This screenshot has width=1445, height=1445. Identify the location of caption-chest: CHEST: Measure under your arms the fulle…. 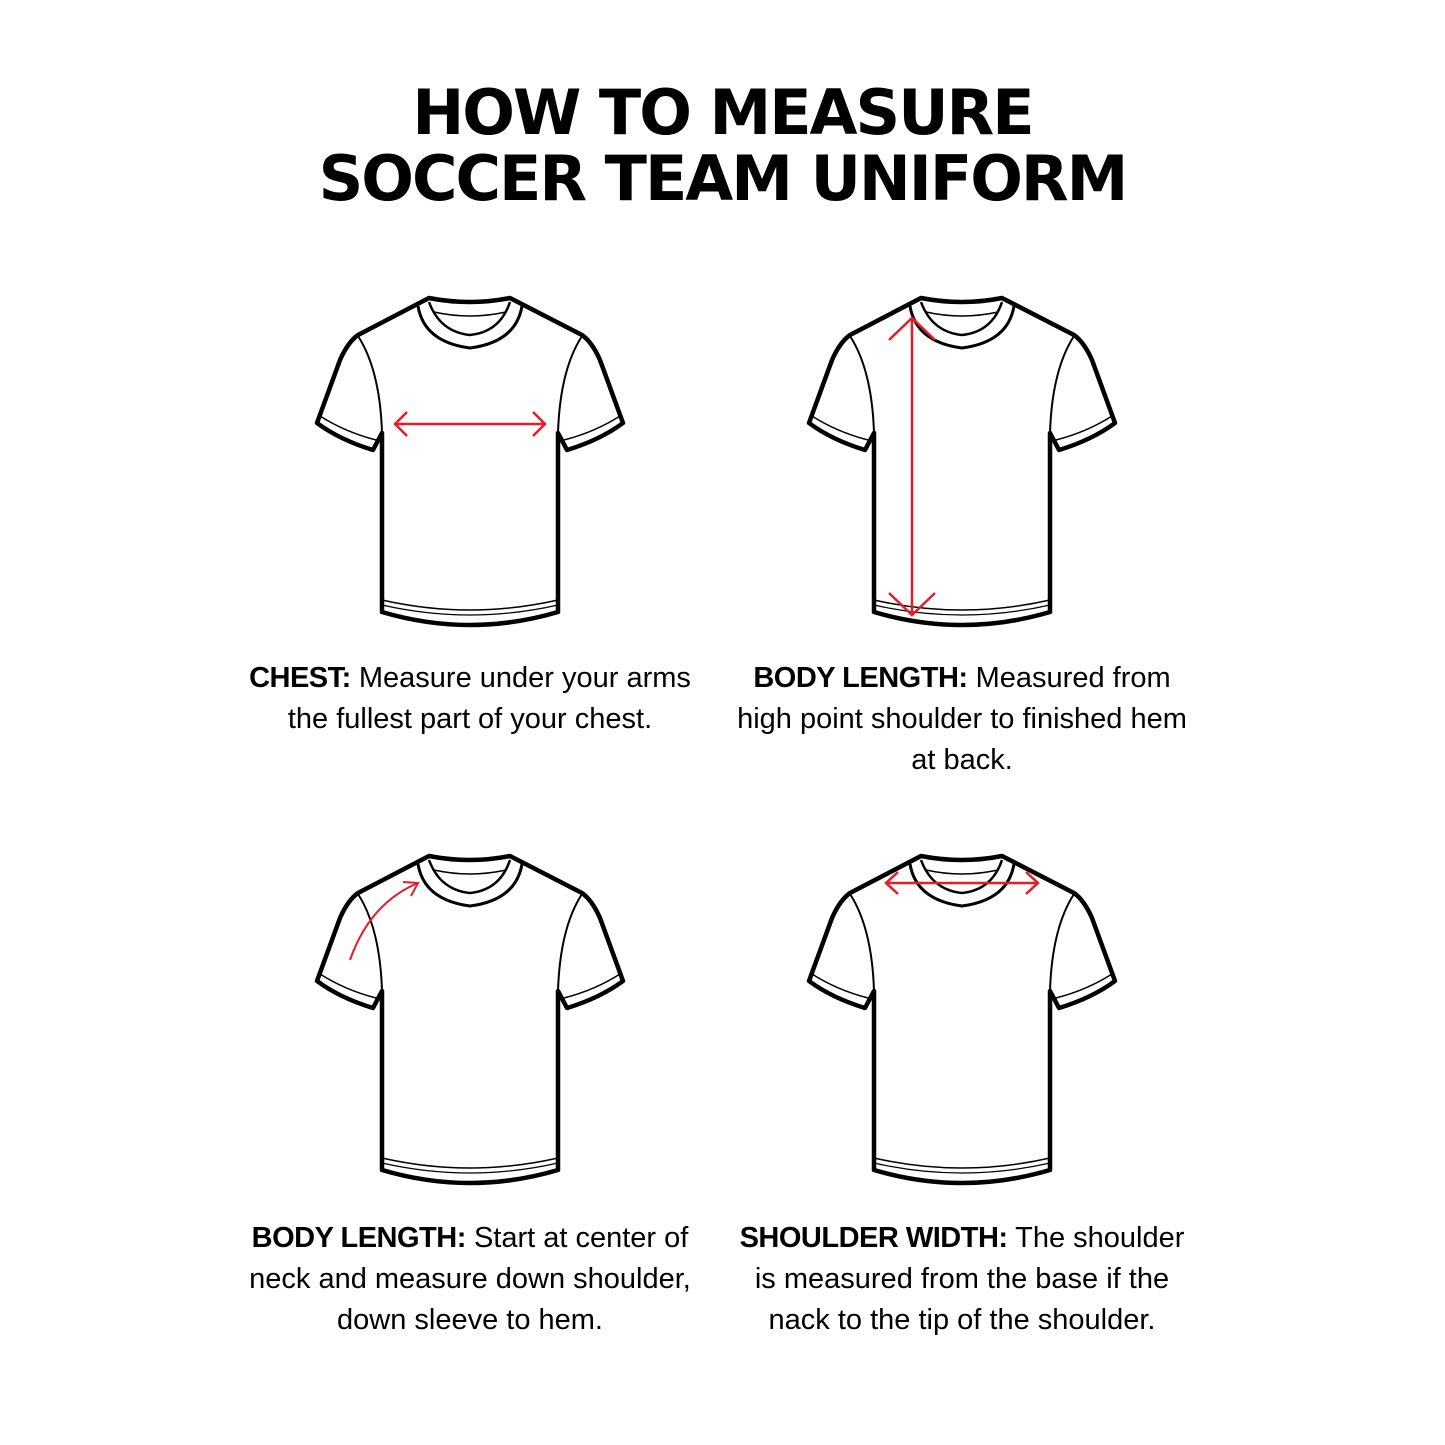
(470, 699).